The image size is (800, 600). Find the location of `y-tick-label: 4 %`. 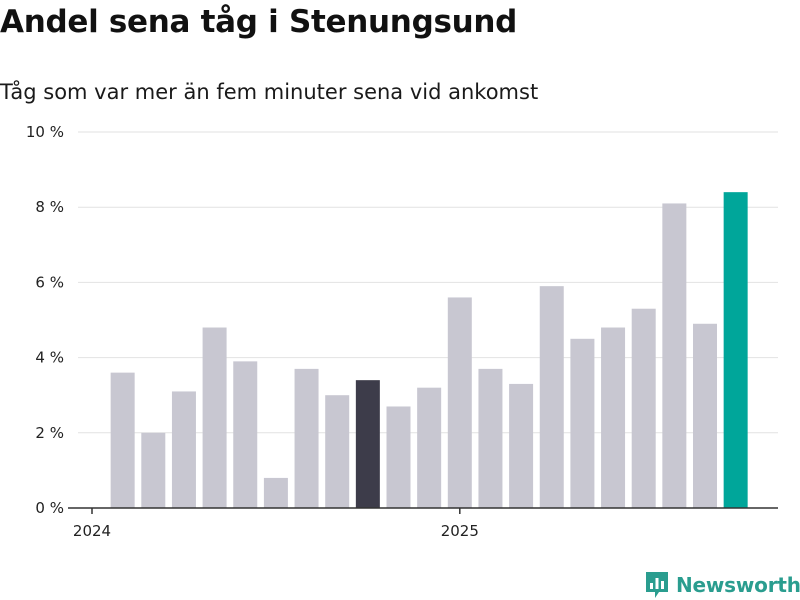

y-tick-label: 4 % is located at coordinates (49, 358).